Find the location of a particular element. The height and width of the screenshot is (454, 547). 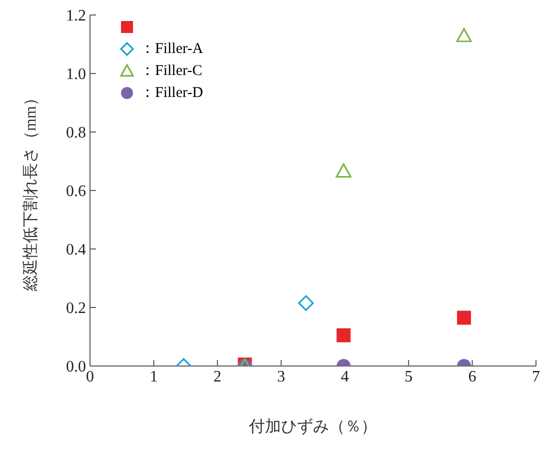

legend-label: ：Filler-D is located at coordinates (172, 93).